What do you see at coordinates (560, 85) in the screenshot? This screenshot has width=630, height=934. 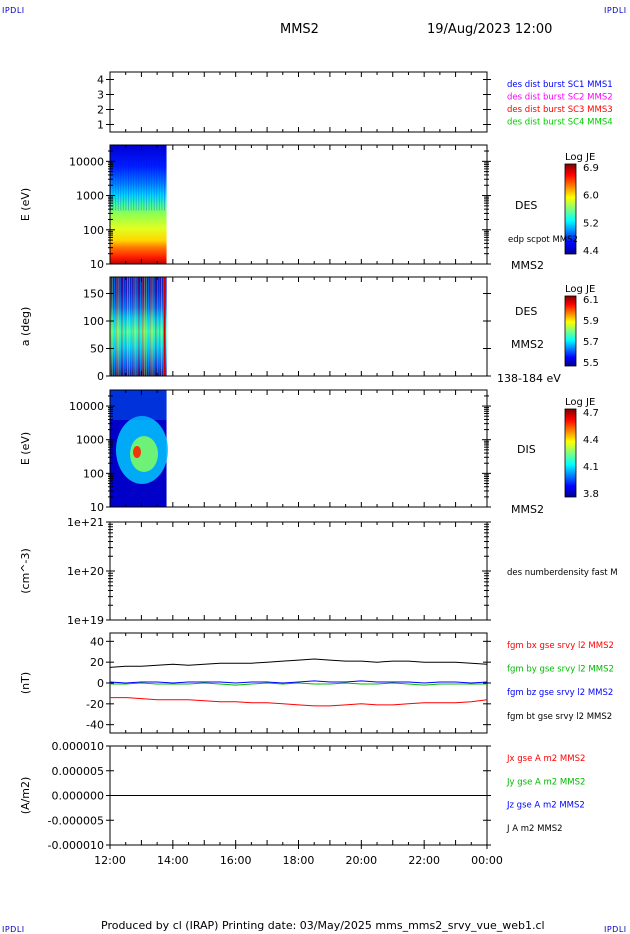 I see `legend-entry: des dist burst SC1 MMS1` at bounding box center [560, 85].